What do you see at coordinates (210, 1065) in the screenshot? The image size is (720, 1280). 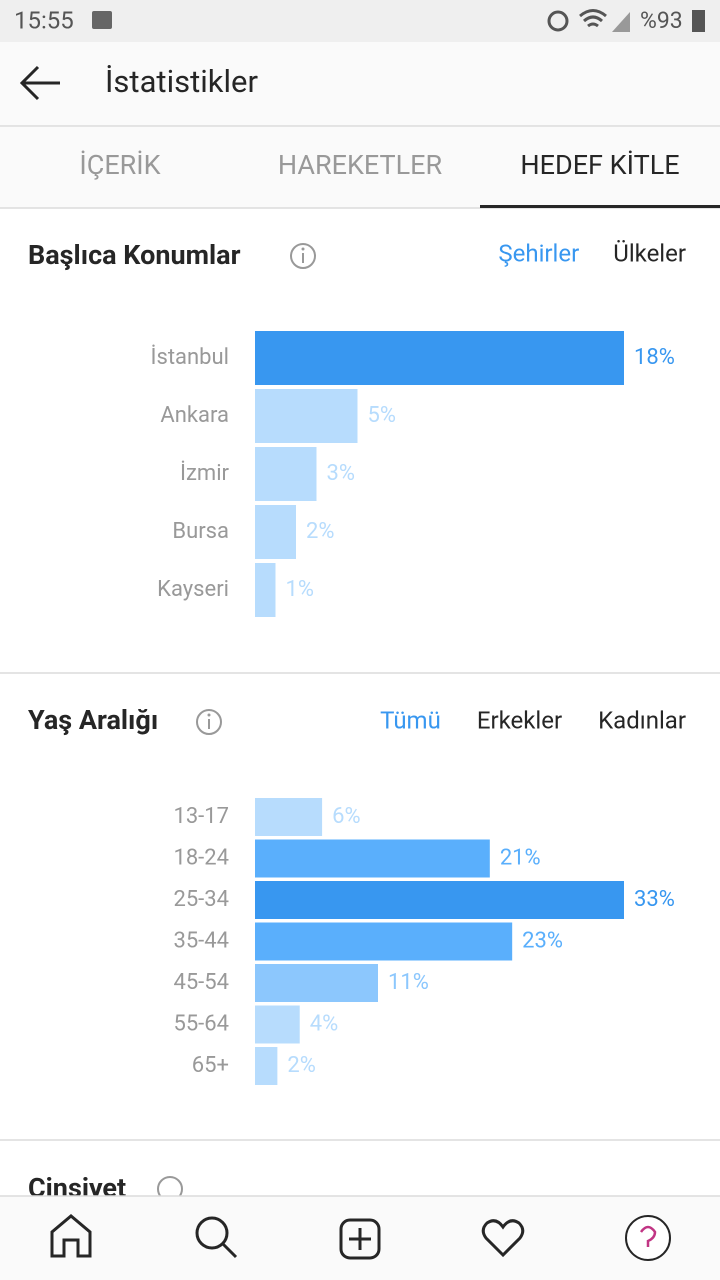 I see `category-label: 65+` at bounding box center [210, 1065].